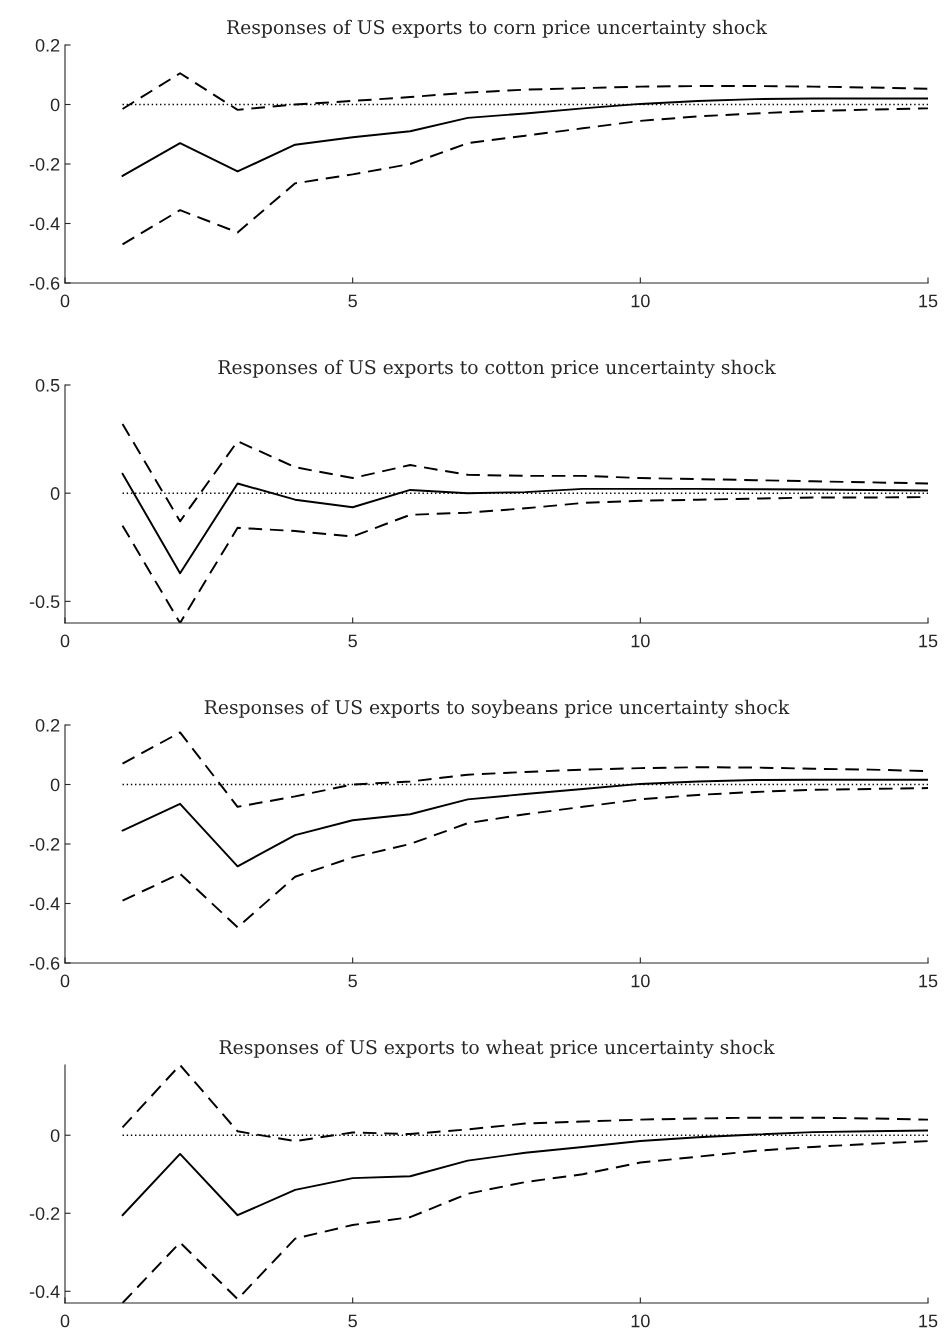 The image size is (948, 1342). What do you see at coordinates (497, 29) in the screenshot?
I see `chart-title: Responses of US exports to corn price uncertainty shock` at bounding box center [497, 29].